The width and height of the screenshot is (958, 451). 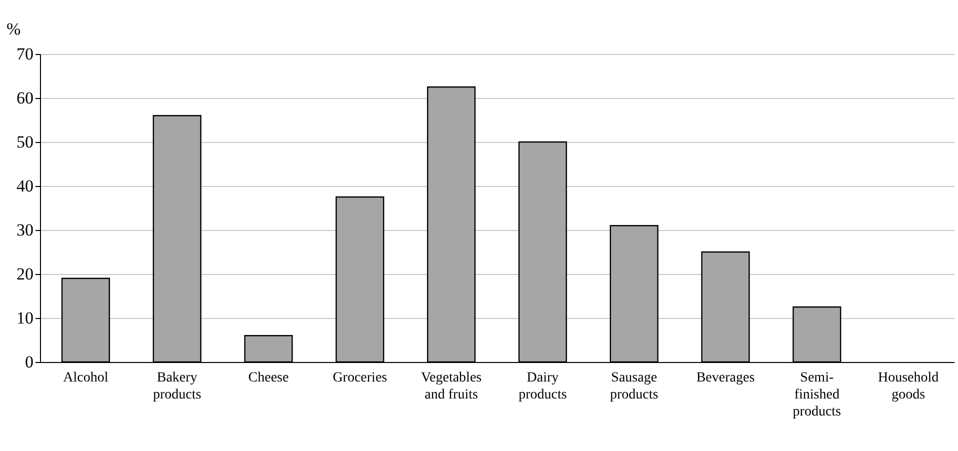 What do you see at coordinates (25, 142) in the screenshot?
I see `y-tick-label: 50` at bounding box center [25, 142].